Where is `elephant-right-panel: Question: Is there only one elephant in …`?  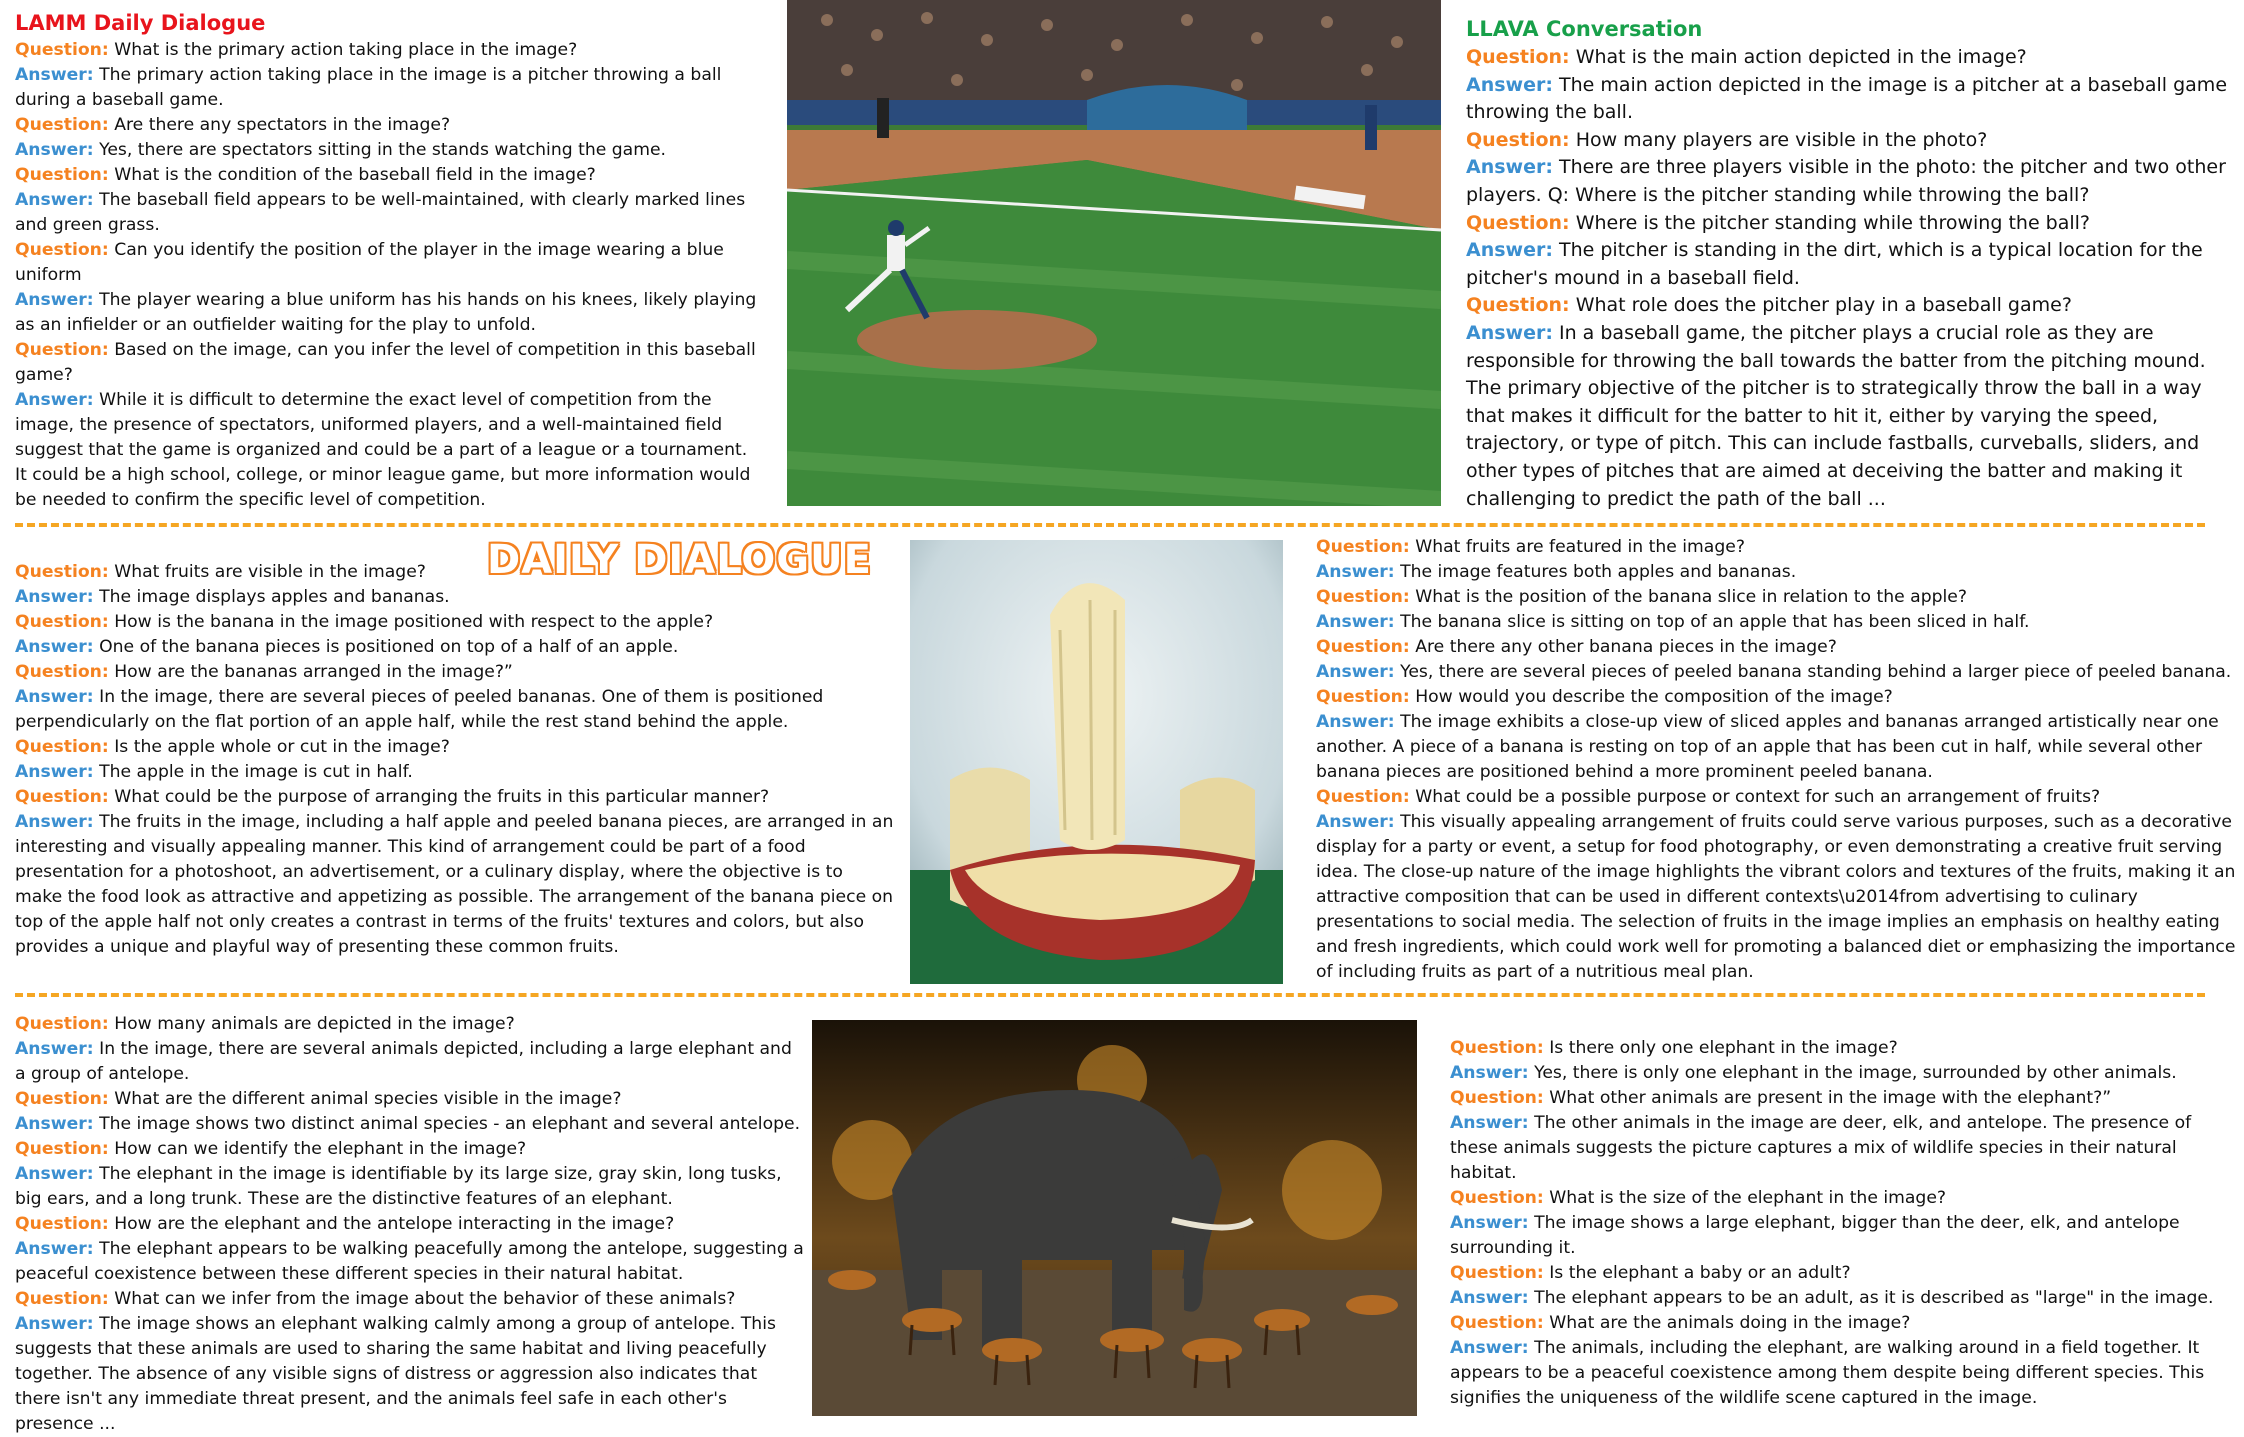
elephant-right-panel: Question: Is there only one elephant in … is located at coordinates (1845, 1223).